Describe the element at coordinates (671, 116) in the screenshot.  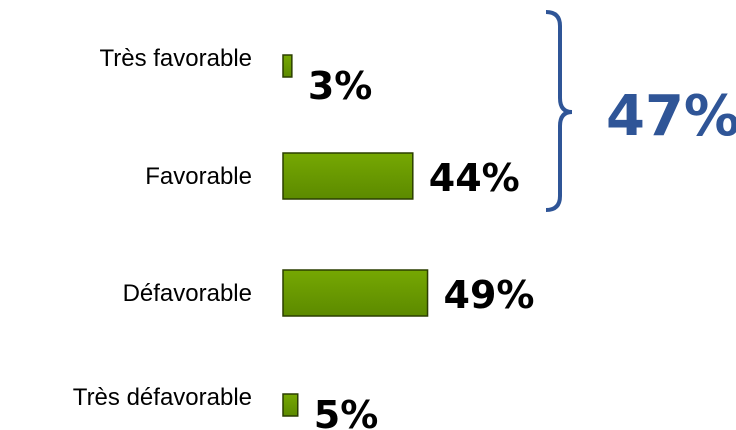
I see `bracket-total-label: 47%` at that location.